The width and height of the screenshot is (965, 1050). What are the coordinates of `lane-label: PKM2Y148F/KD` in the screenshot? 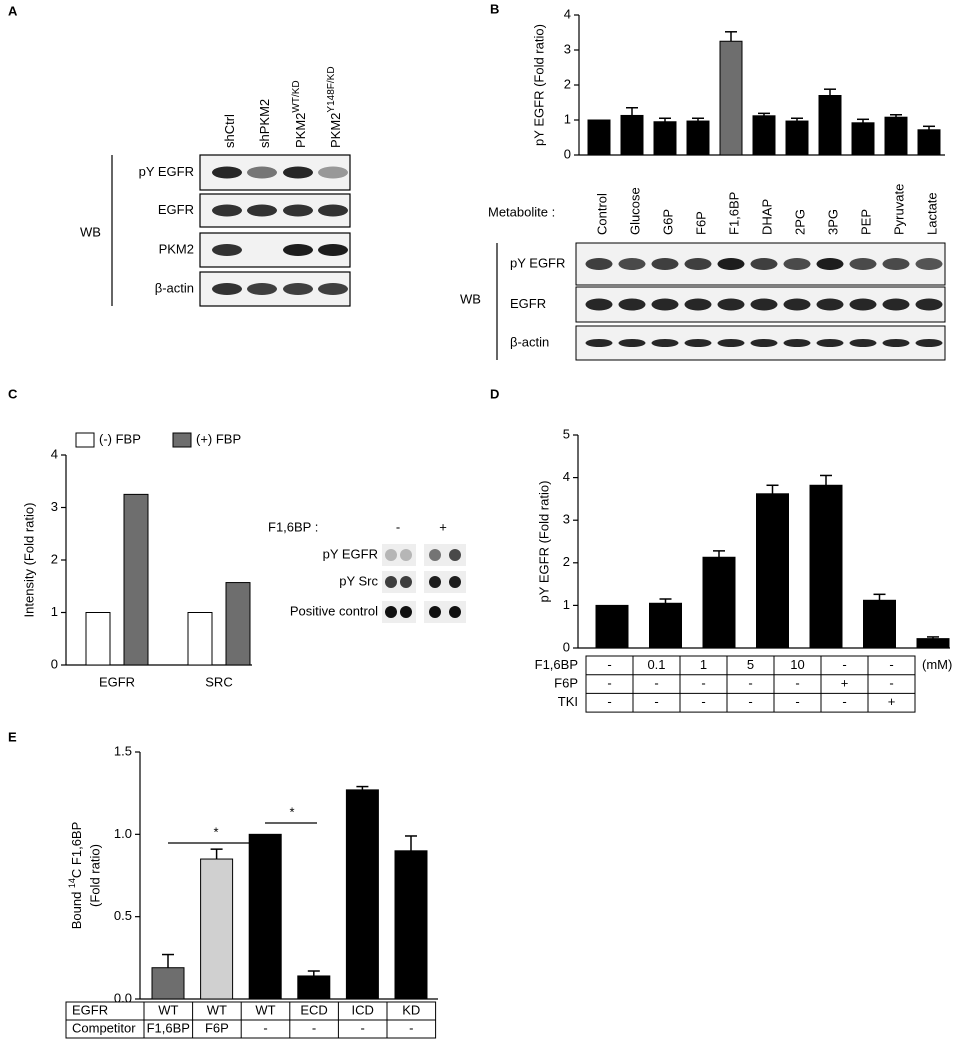 It's located at (334, 107).